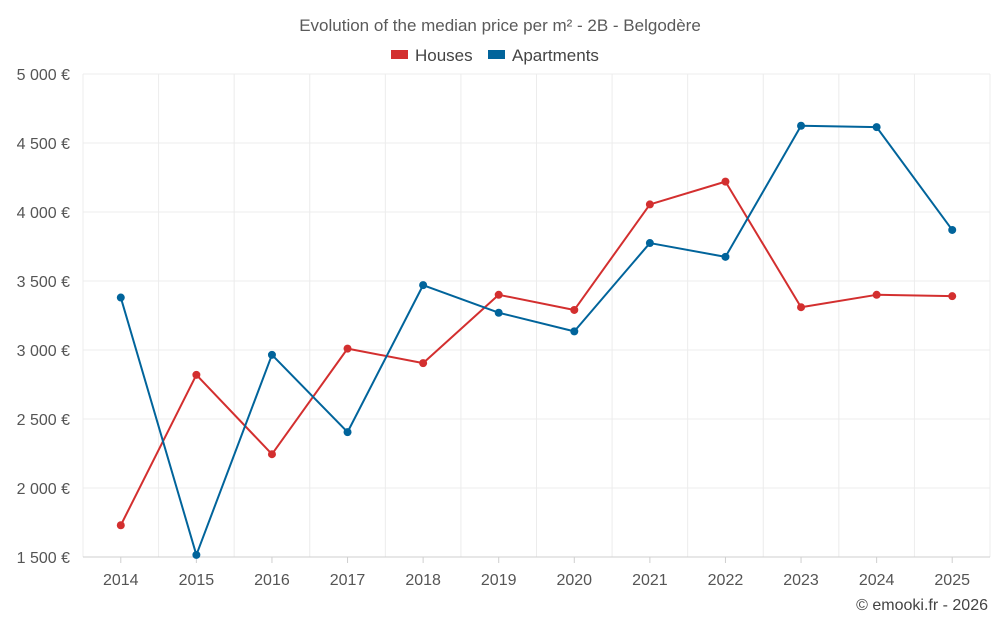 This screenshot has height=625, width=1000. Describe the element at coordinates (43, 420) in the screenshot. I see `y-tick-label: 2 500 €` at that location.